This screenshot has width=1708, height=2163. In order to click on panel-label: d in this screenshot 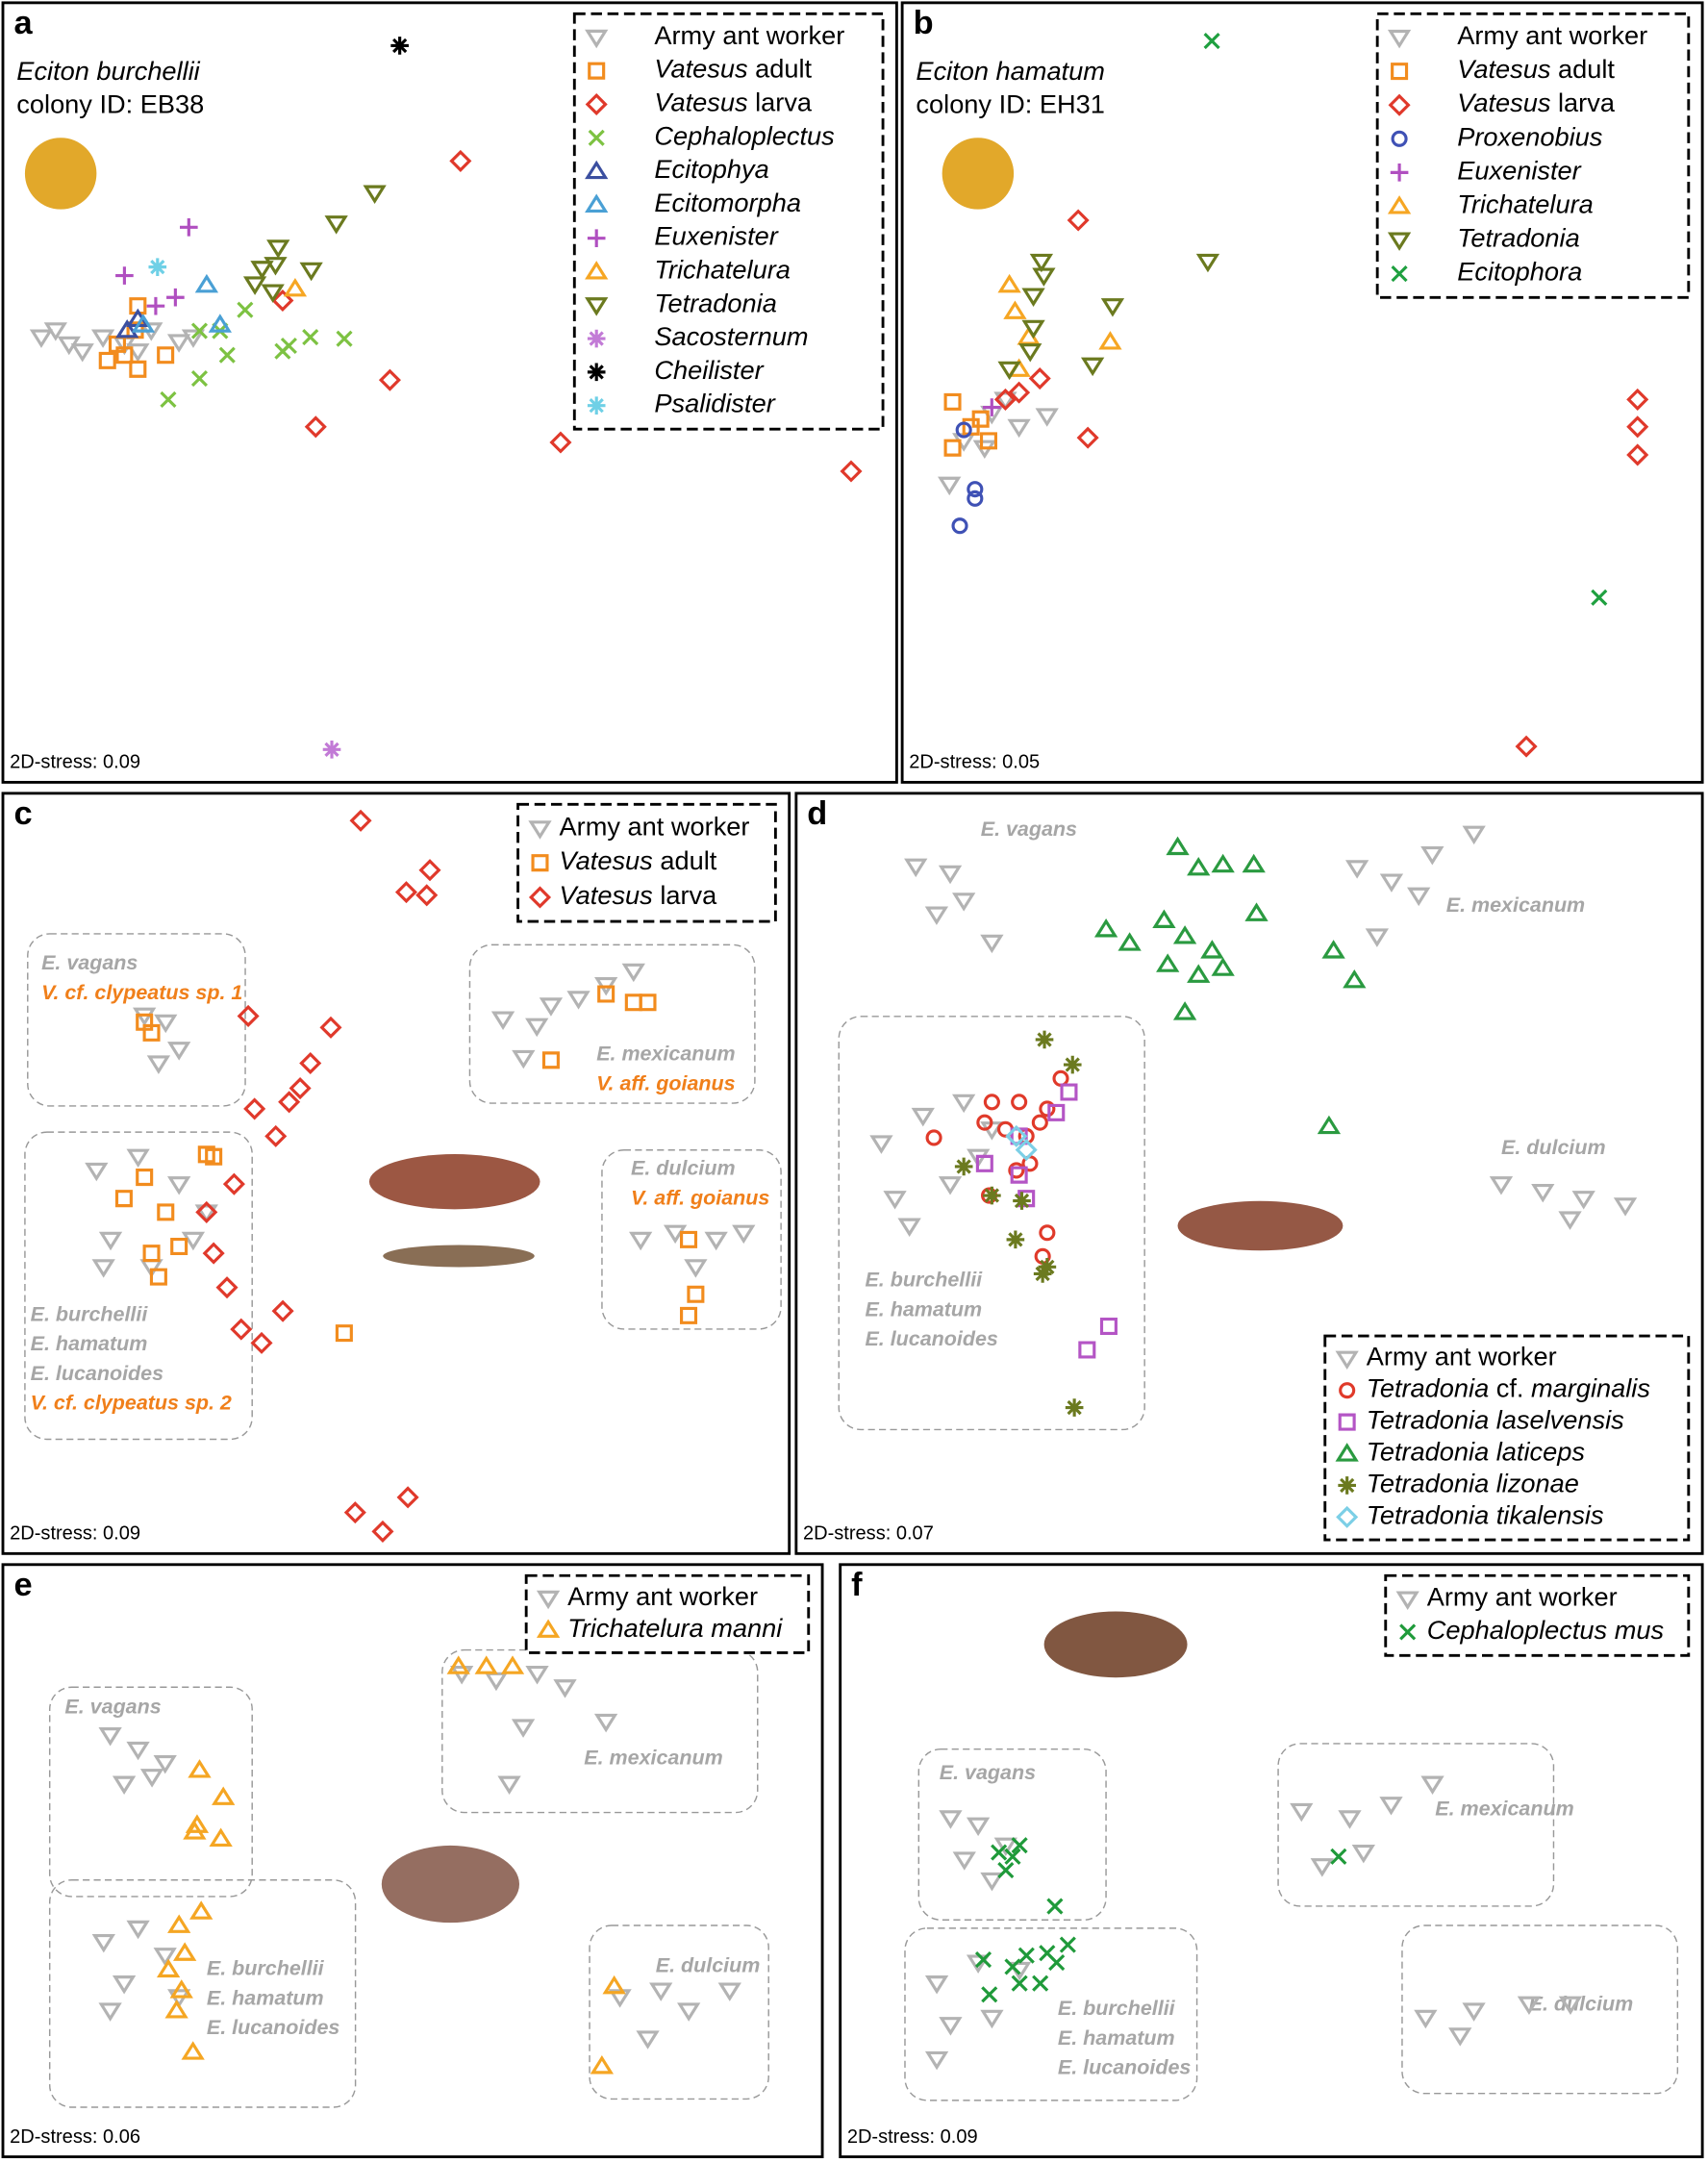, I will do `click(817, 813)`.